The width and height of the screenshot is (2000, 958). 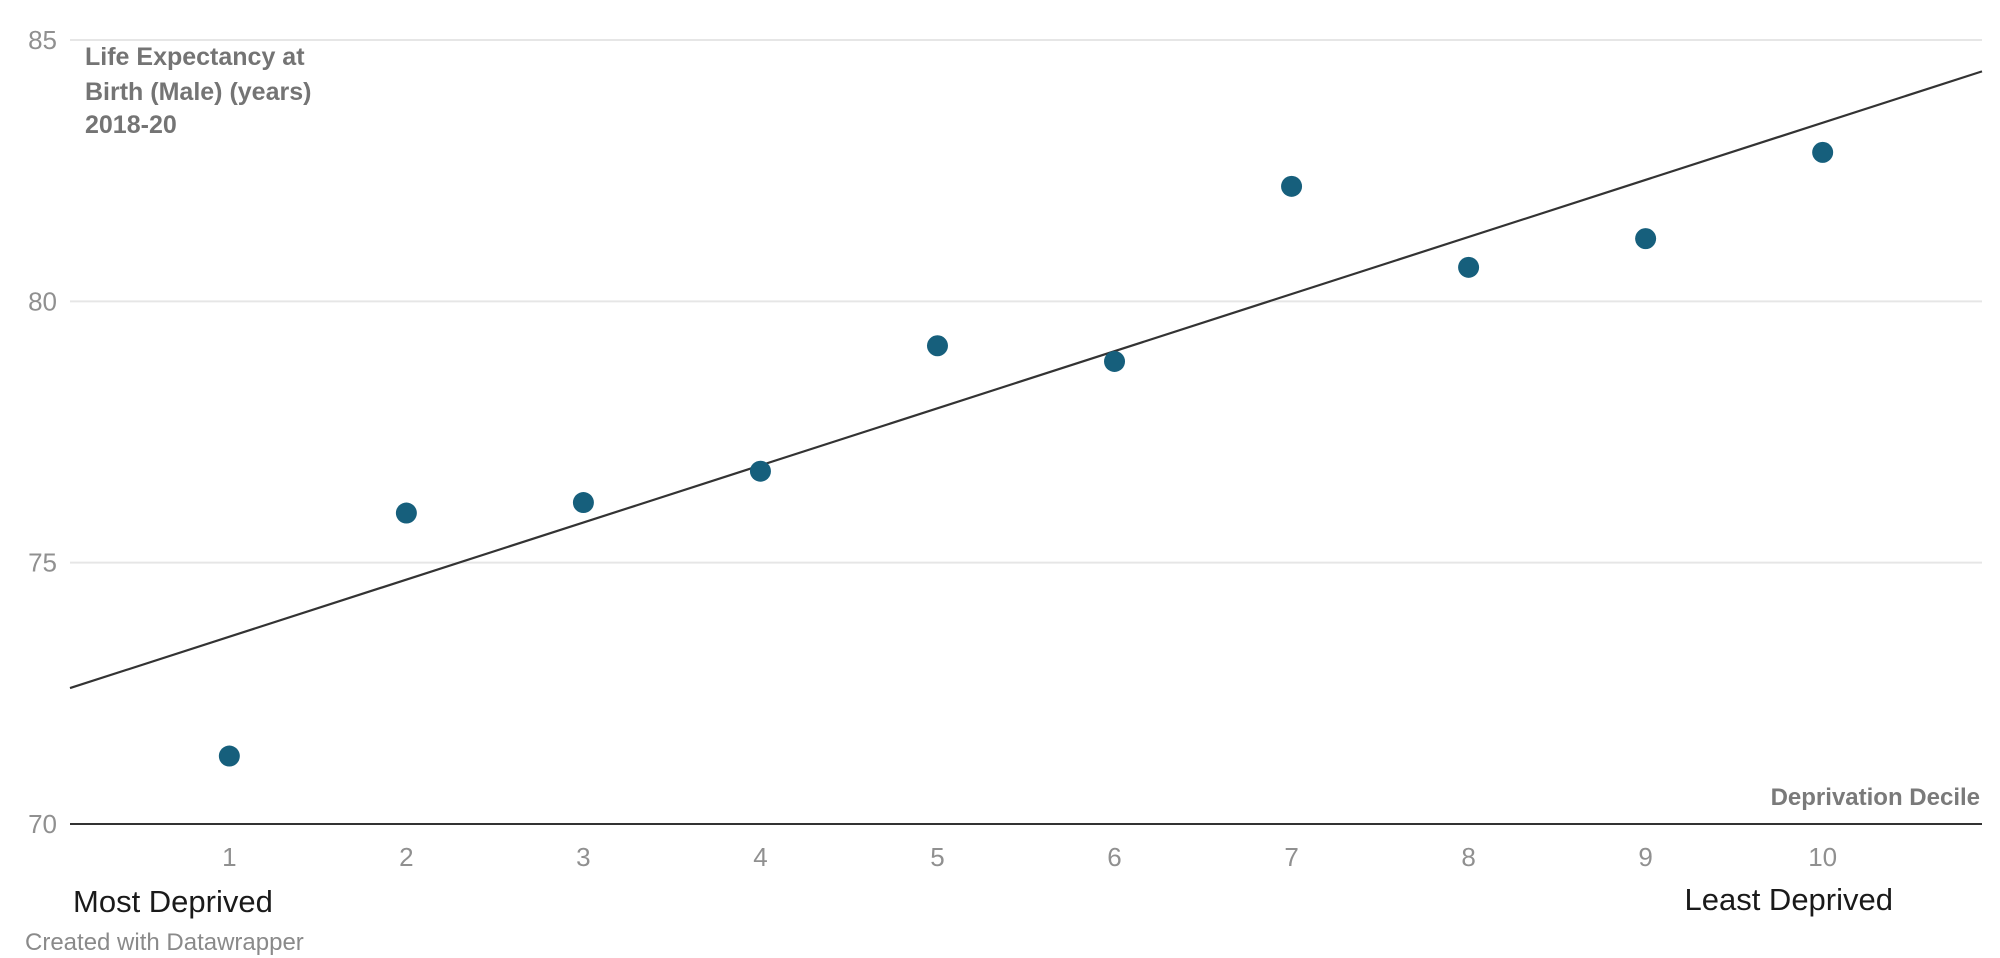 I want to click on y-tick-label: 70, so click(x=42, y=824).